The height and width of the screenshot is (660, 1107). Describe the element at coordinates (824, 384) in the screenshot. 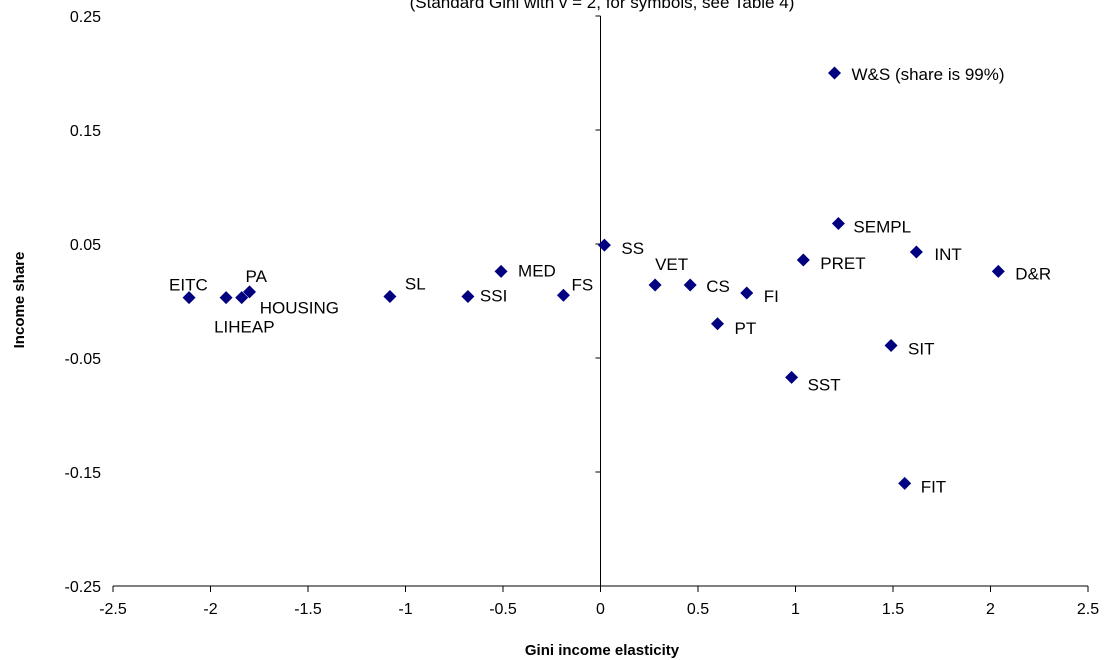

I see `point-label: SST` at that location.